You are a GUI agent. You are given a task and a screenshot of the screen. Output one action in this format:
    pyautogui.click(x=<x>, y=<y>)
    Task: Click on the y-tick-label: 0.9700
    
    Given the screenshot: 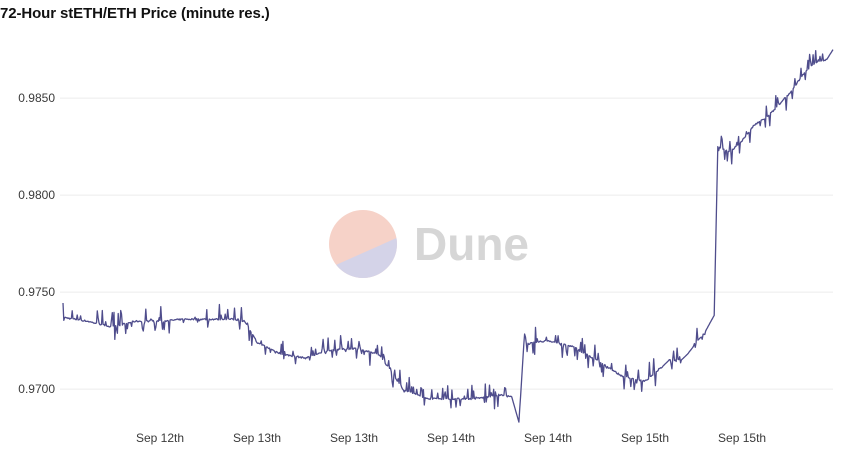 What is the action you would take?
    pyautogui.click(x=36, y=389)
    